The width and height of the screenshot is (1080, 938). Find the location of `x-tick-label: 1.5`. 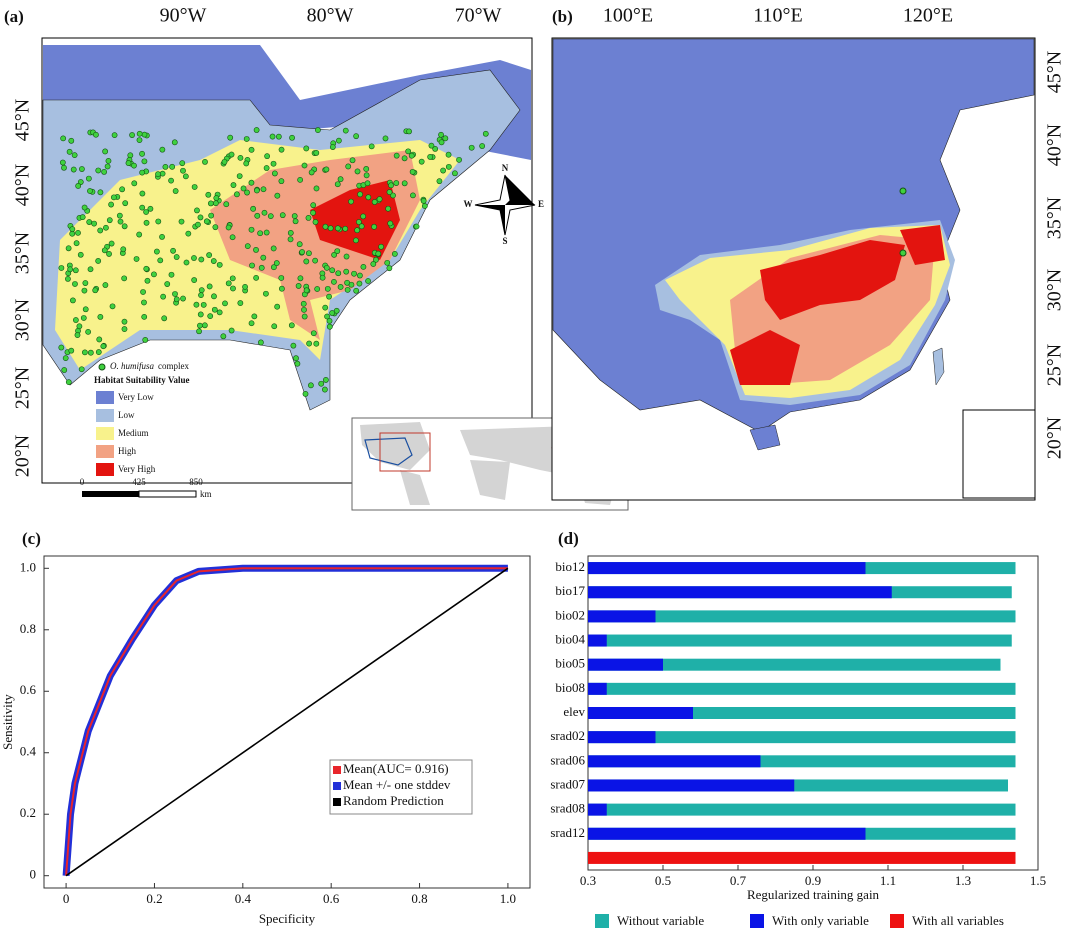

x-tick-label: 1.5 is located at coordinates (1038, 880).